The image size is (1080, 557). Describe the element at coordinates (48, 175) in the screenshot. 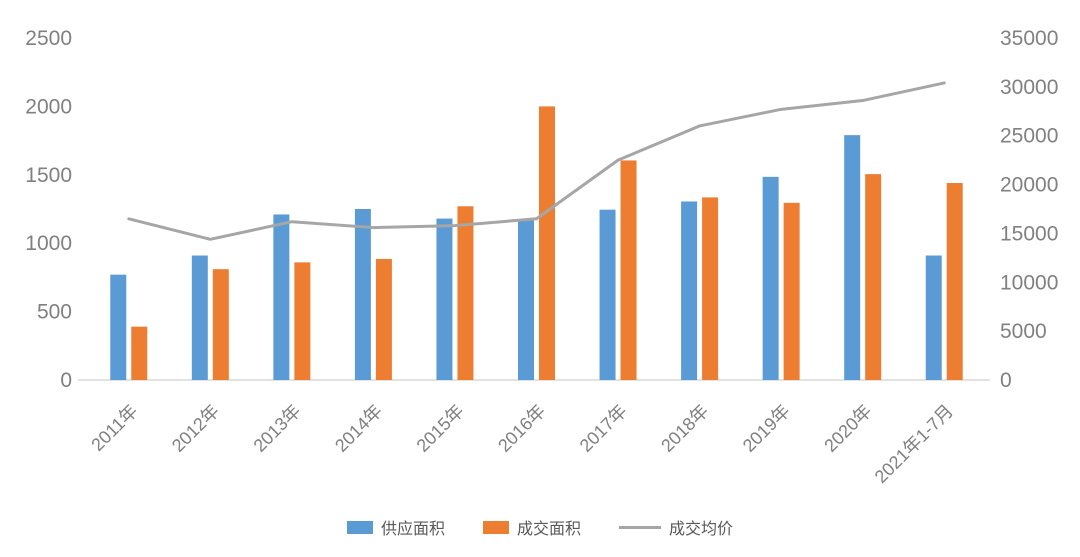

I see `left-axis-tick-label: 1500` at that location.